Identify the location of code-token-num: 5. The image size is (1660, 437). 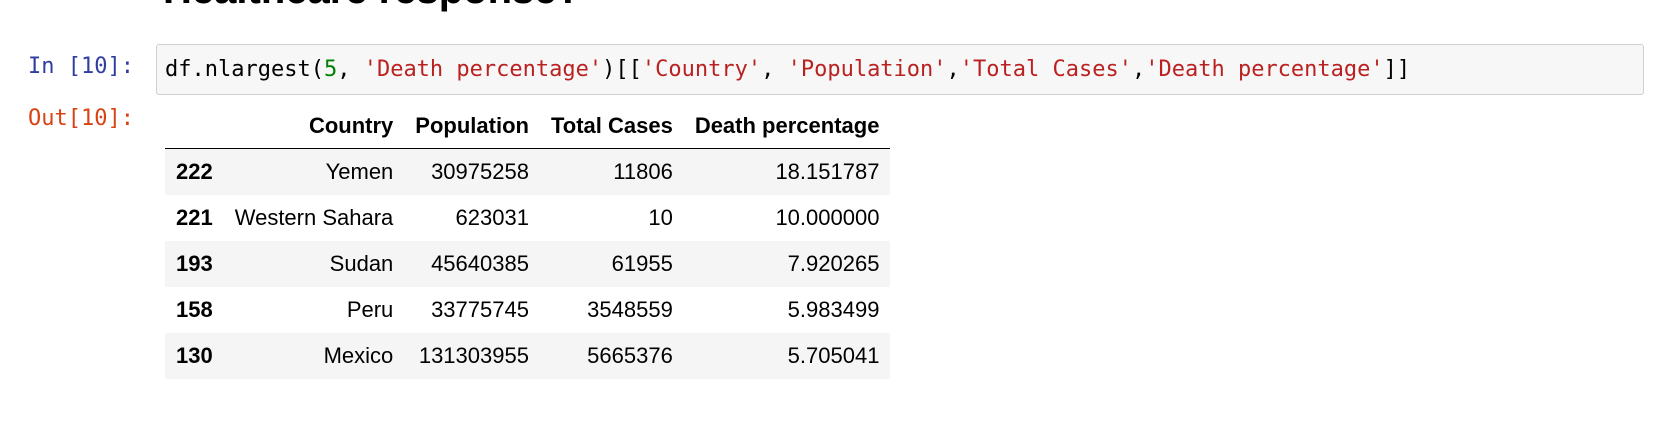
(330, 69).